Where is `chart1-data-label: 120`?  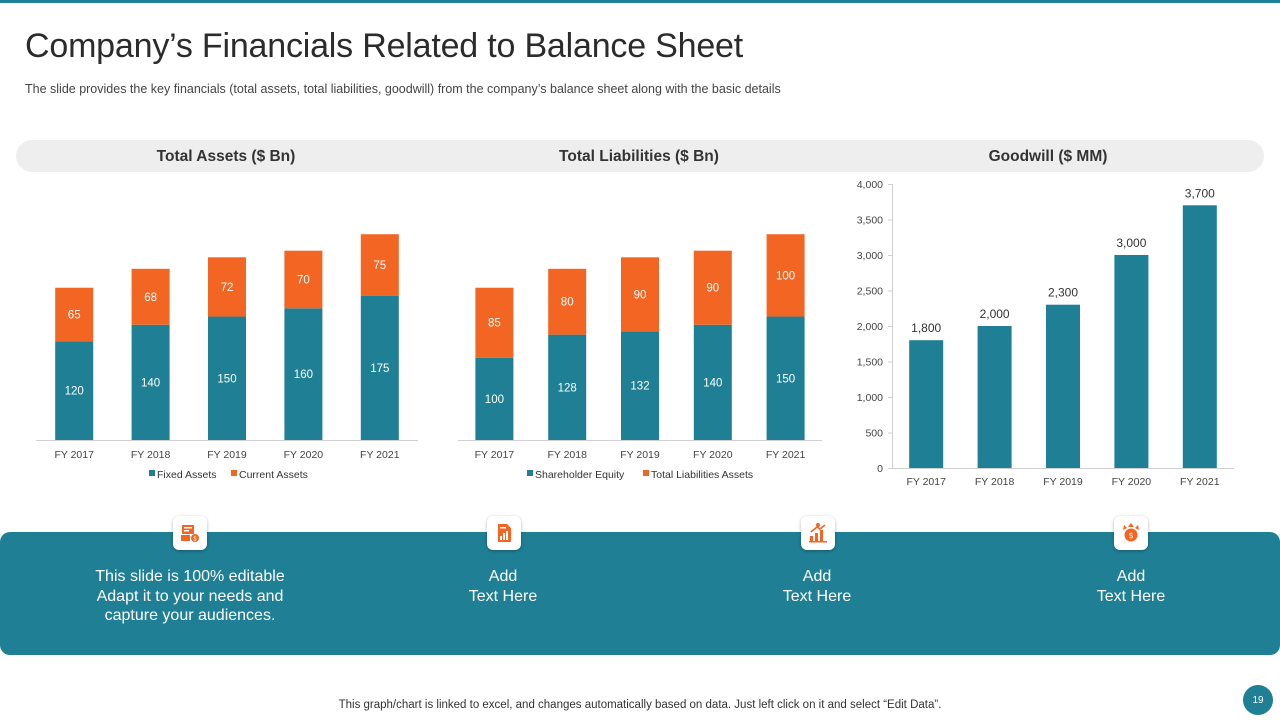
chart1-data-label: 120 is located at coordinates (74, 392).